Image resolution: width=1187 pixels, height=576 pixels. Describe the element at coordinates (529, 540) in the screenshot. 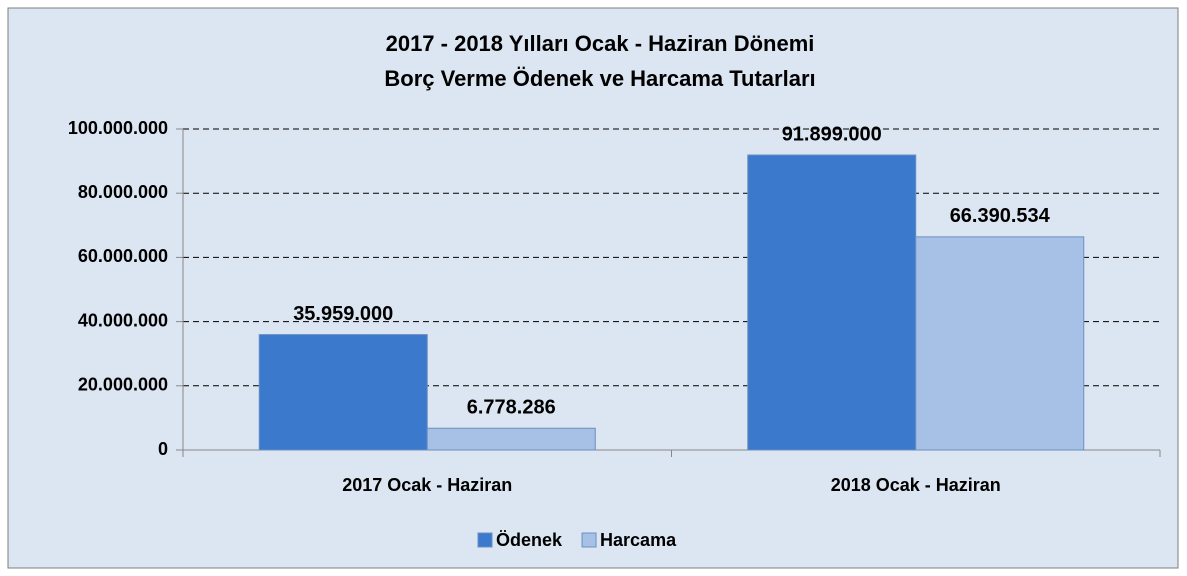

I see `legend-label: Ödenek` at that location.